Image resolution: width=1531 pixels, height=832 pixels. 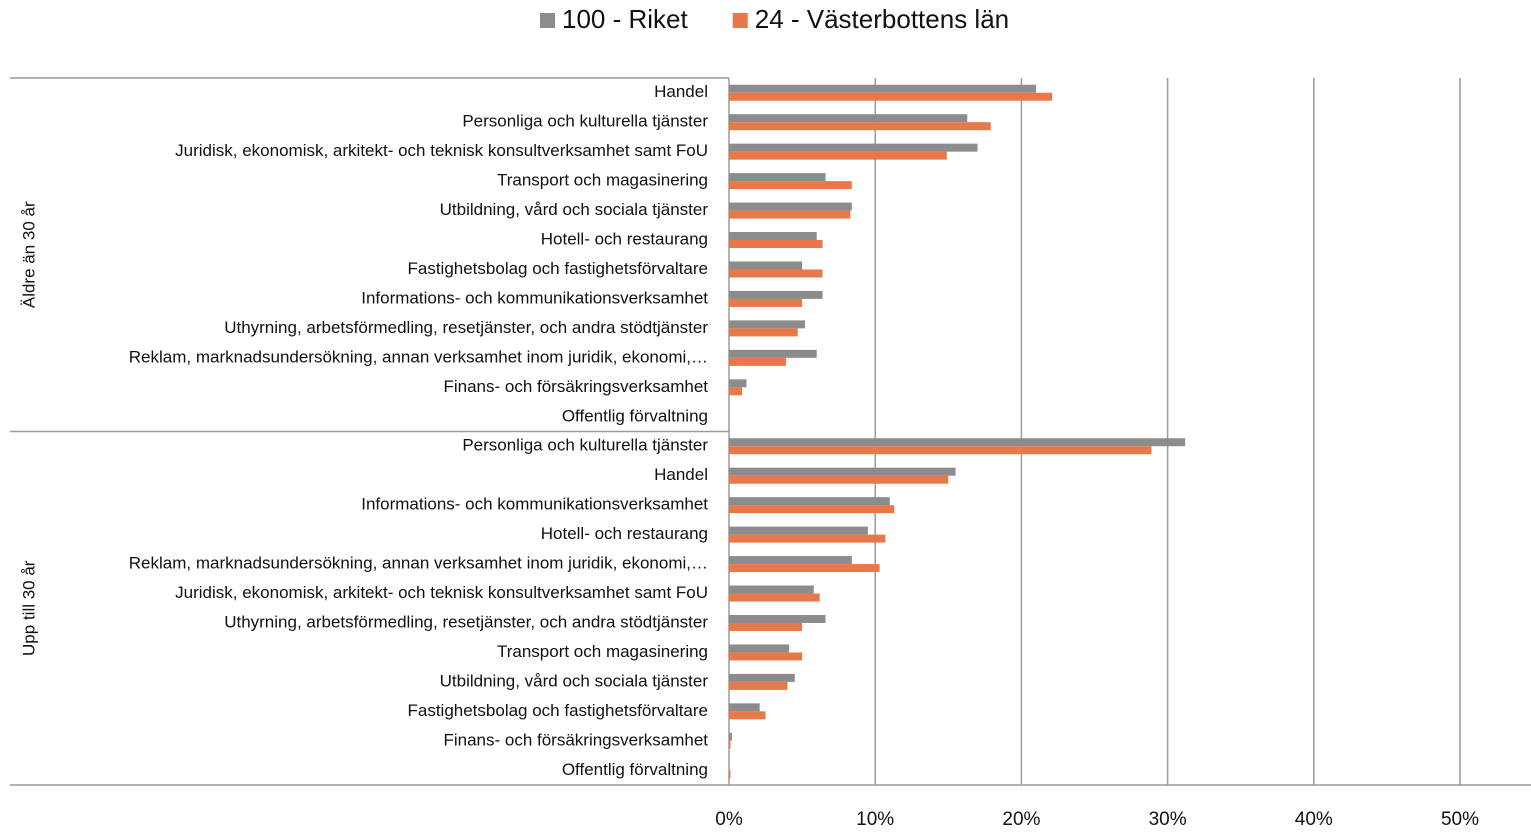 What do you see at coordinates (729, 819) in the screenshot?
I see `x-tick-label: 0%` at bounding box center [729, 819].